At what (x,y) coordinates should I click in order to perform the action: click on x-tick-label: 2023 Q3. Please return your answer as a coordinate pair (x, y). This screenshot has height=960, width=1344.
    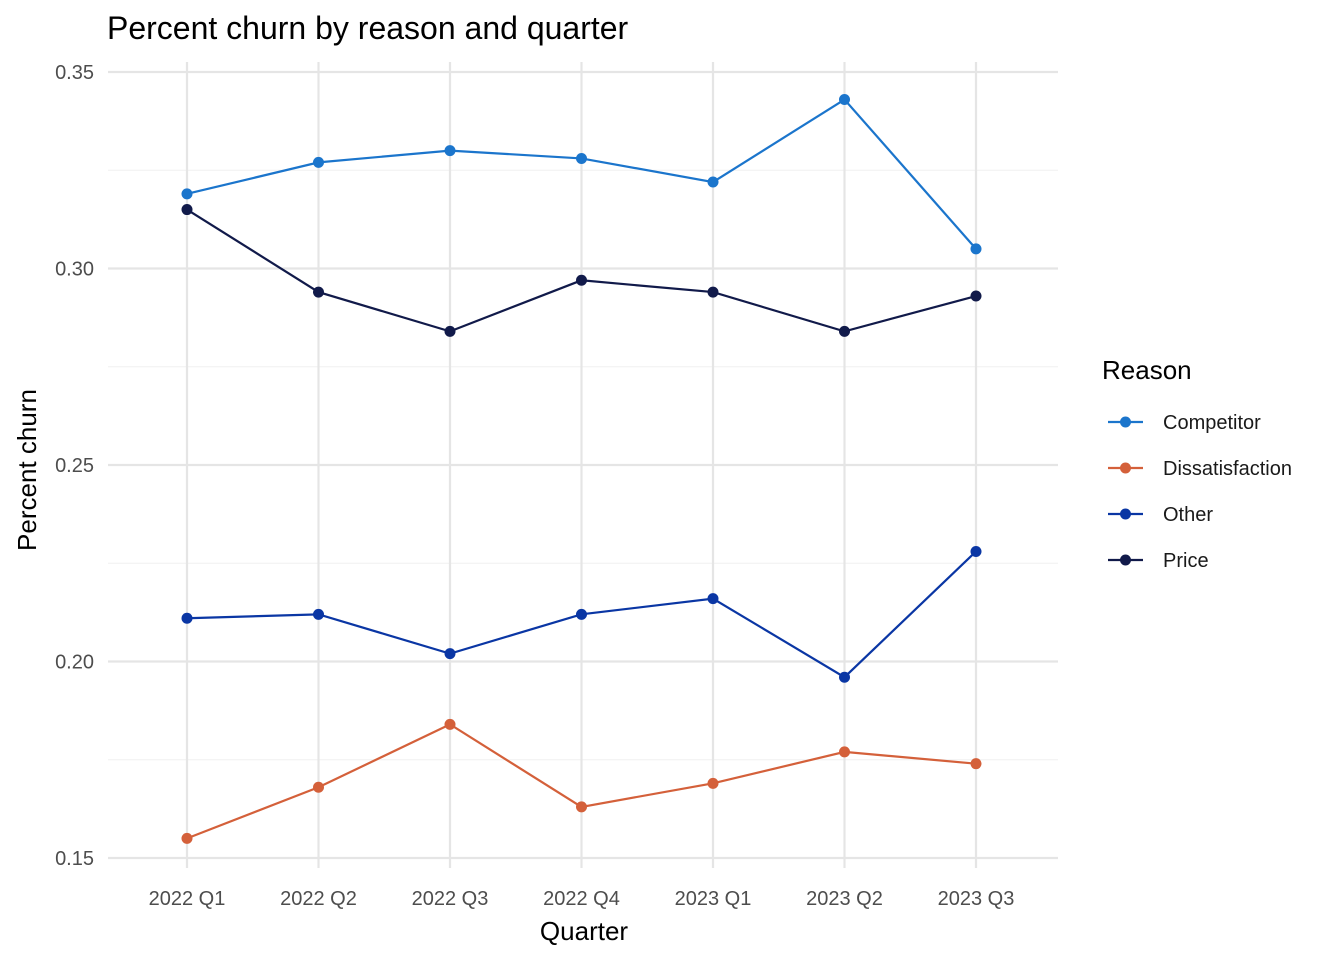
    Looking at the image, I should click on (976, 899).